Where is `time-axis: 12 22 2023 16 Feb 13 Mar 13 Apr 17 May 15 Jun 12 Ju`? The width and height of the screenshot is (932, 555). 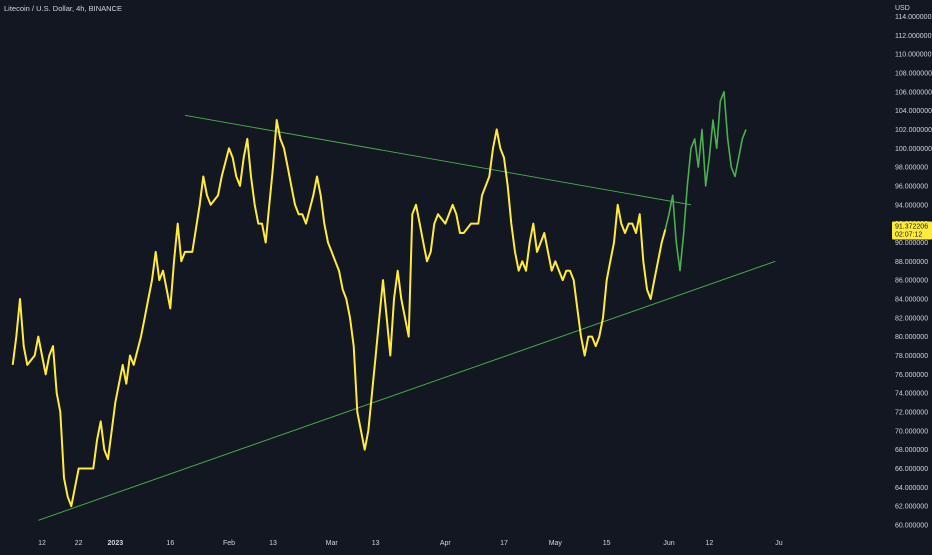
time-axis: 12 22 2023 16 Feb 13 Mar 13 Apr 17 May 15 Jun 12 Ju is located at coordinates (410, 543).